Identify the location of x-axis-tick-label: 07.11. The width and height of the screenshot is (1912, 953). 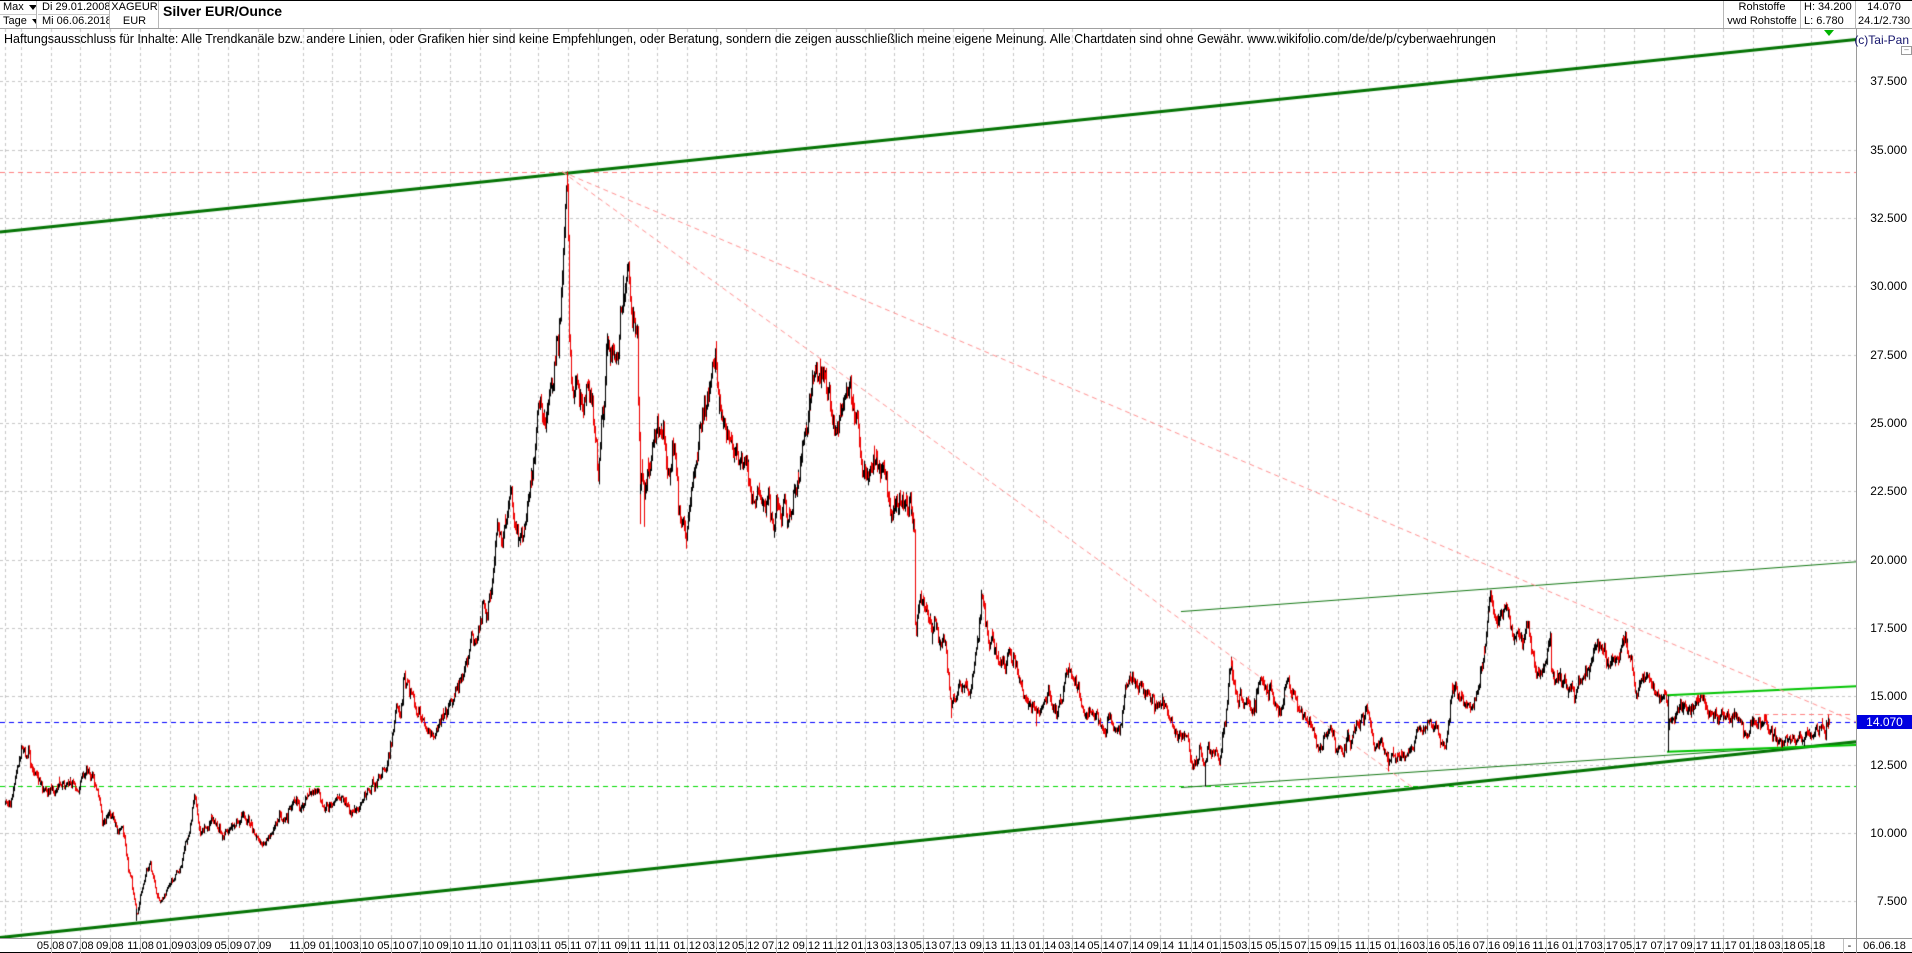
(598, 946).